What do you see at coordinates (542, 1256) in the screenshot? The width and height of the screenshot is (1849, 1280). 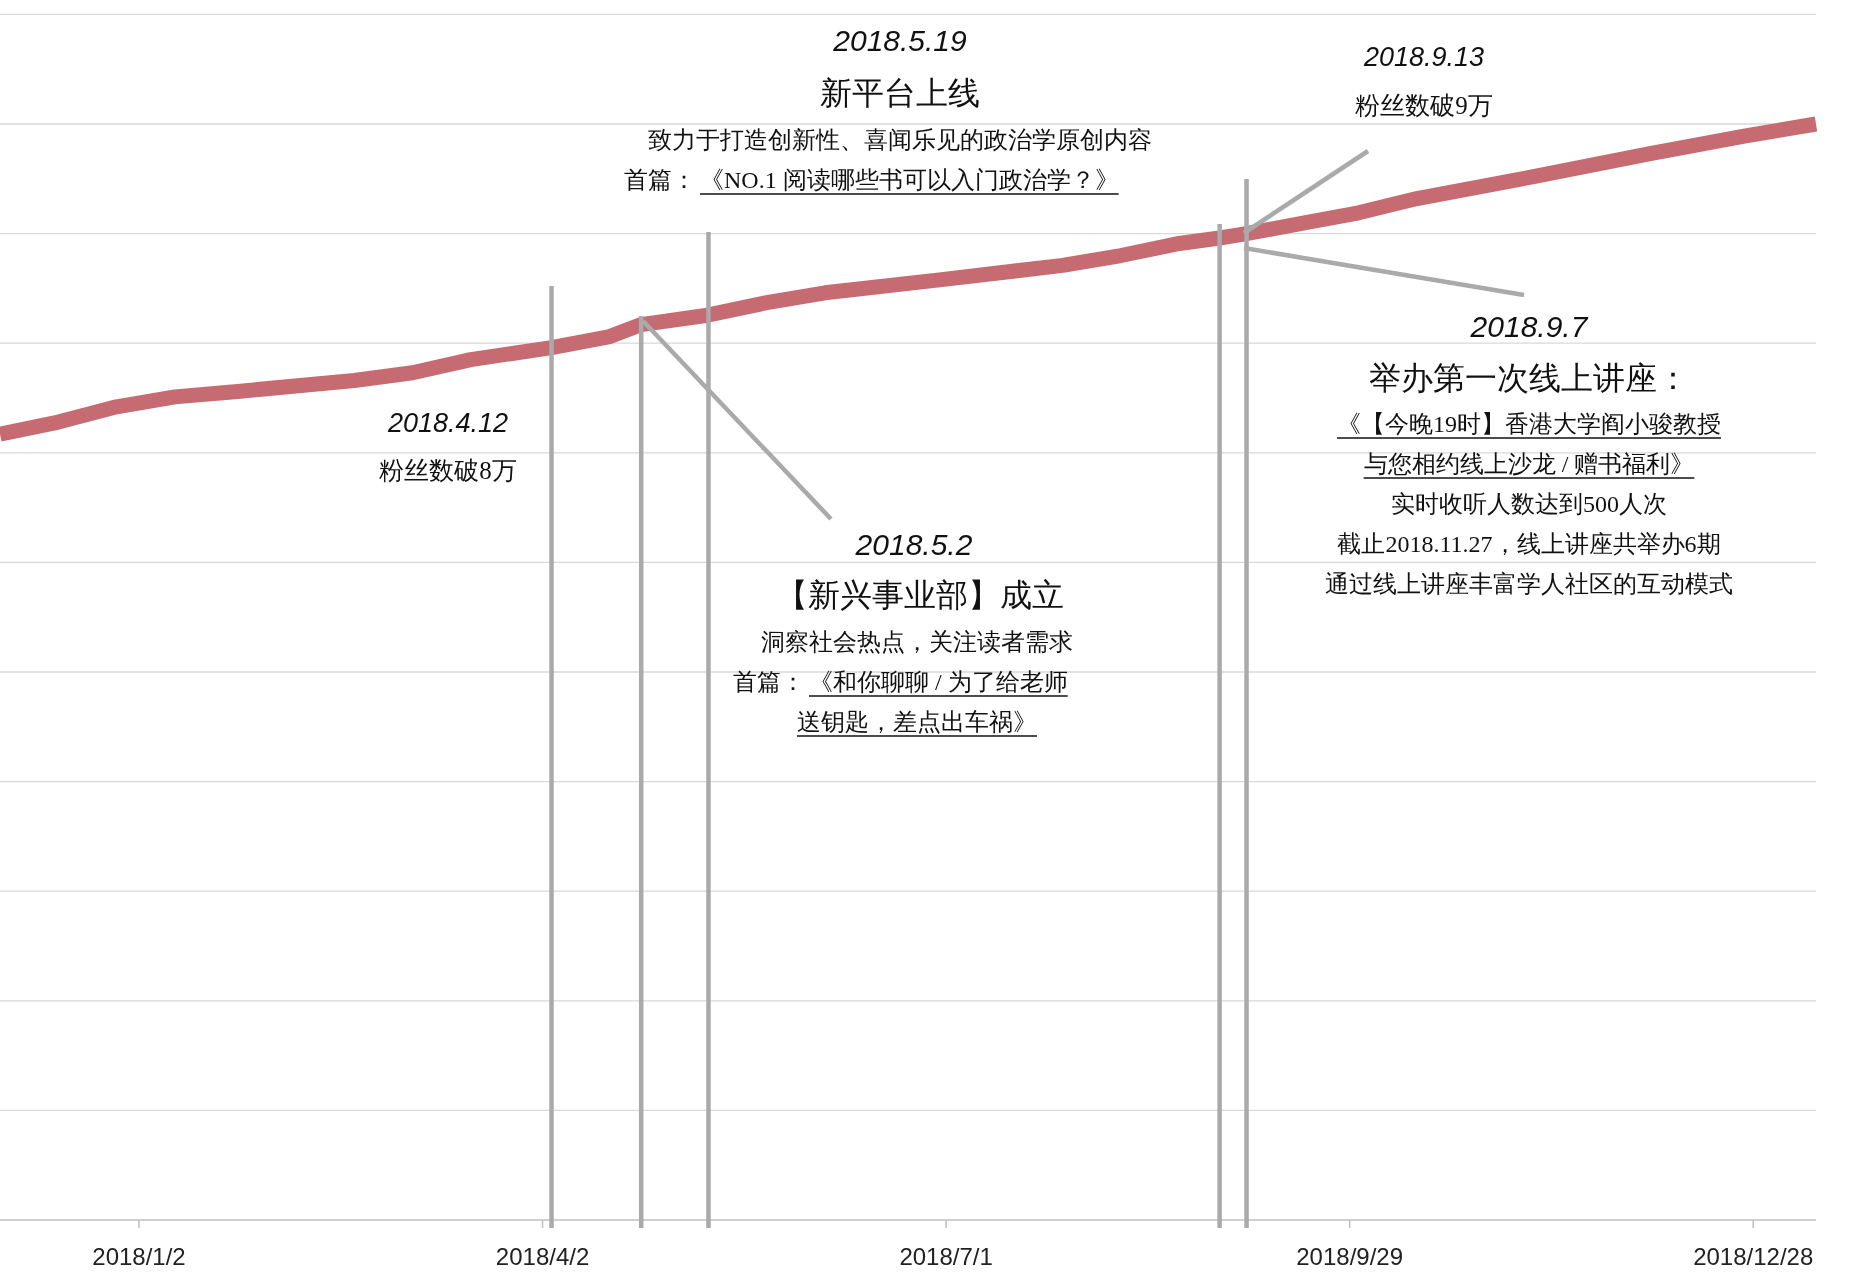 I see `x-tick-label: 2018/4/2` at bounding box center [542, 1256].